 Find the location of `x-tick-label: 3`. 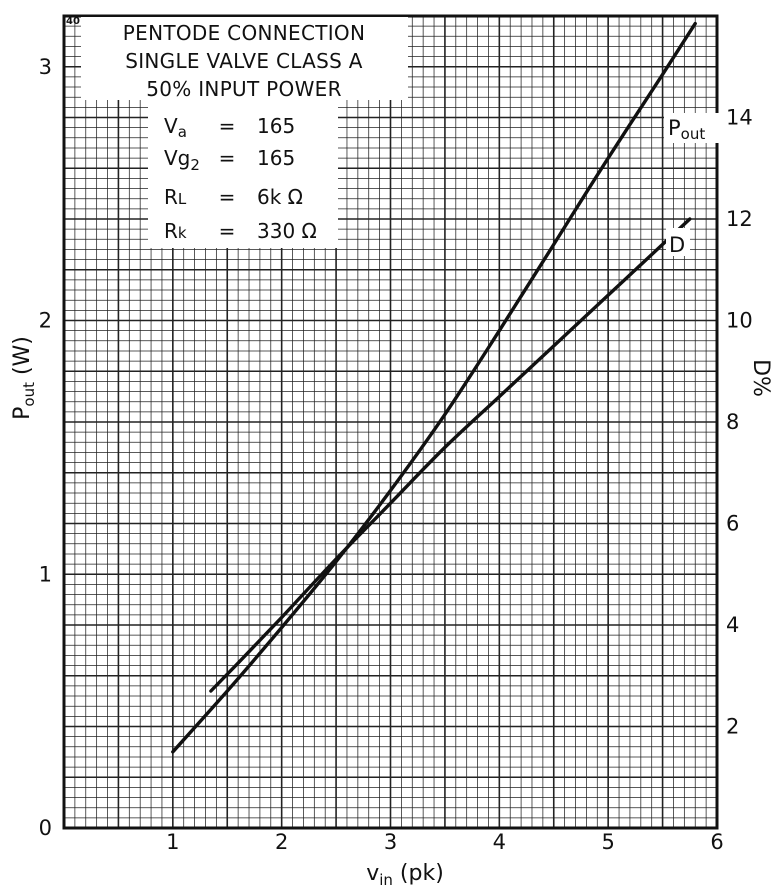

x-tick-label: 3 is located at coordinates (390, 842).